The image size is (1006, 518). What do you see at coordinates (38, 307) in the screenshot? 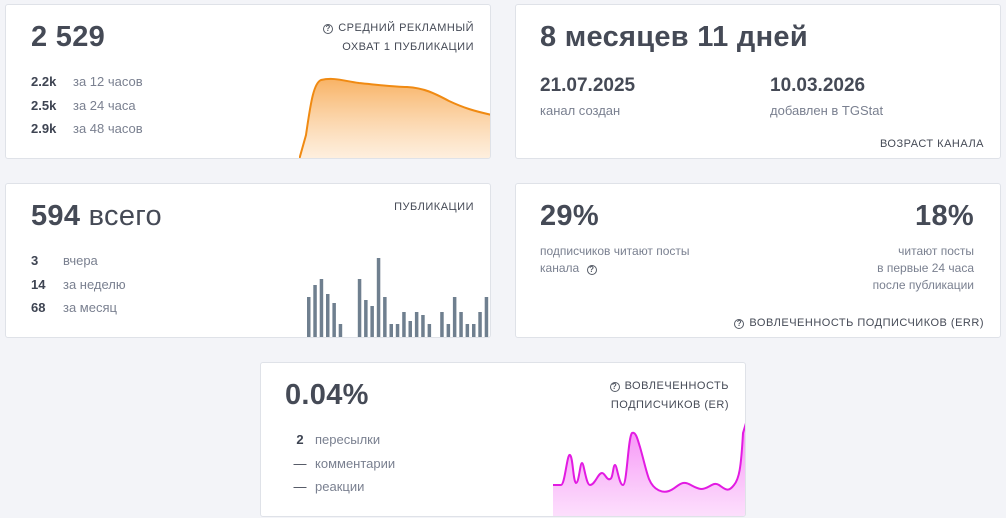
I see `posts-row-value: 68` at bounding box center [38, 307].